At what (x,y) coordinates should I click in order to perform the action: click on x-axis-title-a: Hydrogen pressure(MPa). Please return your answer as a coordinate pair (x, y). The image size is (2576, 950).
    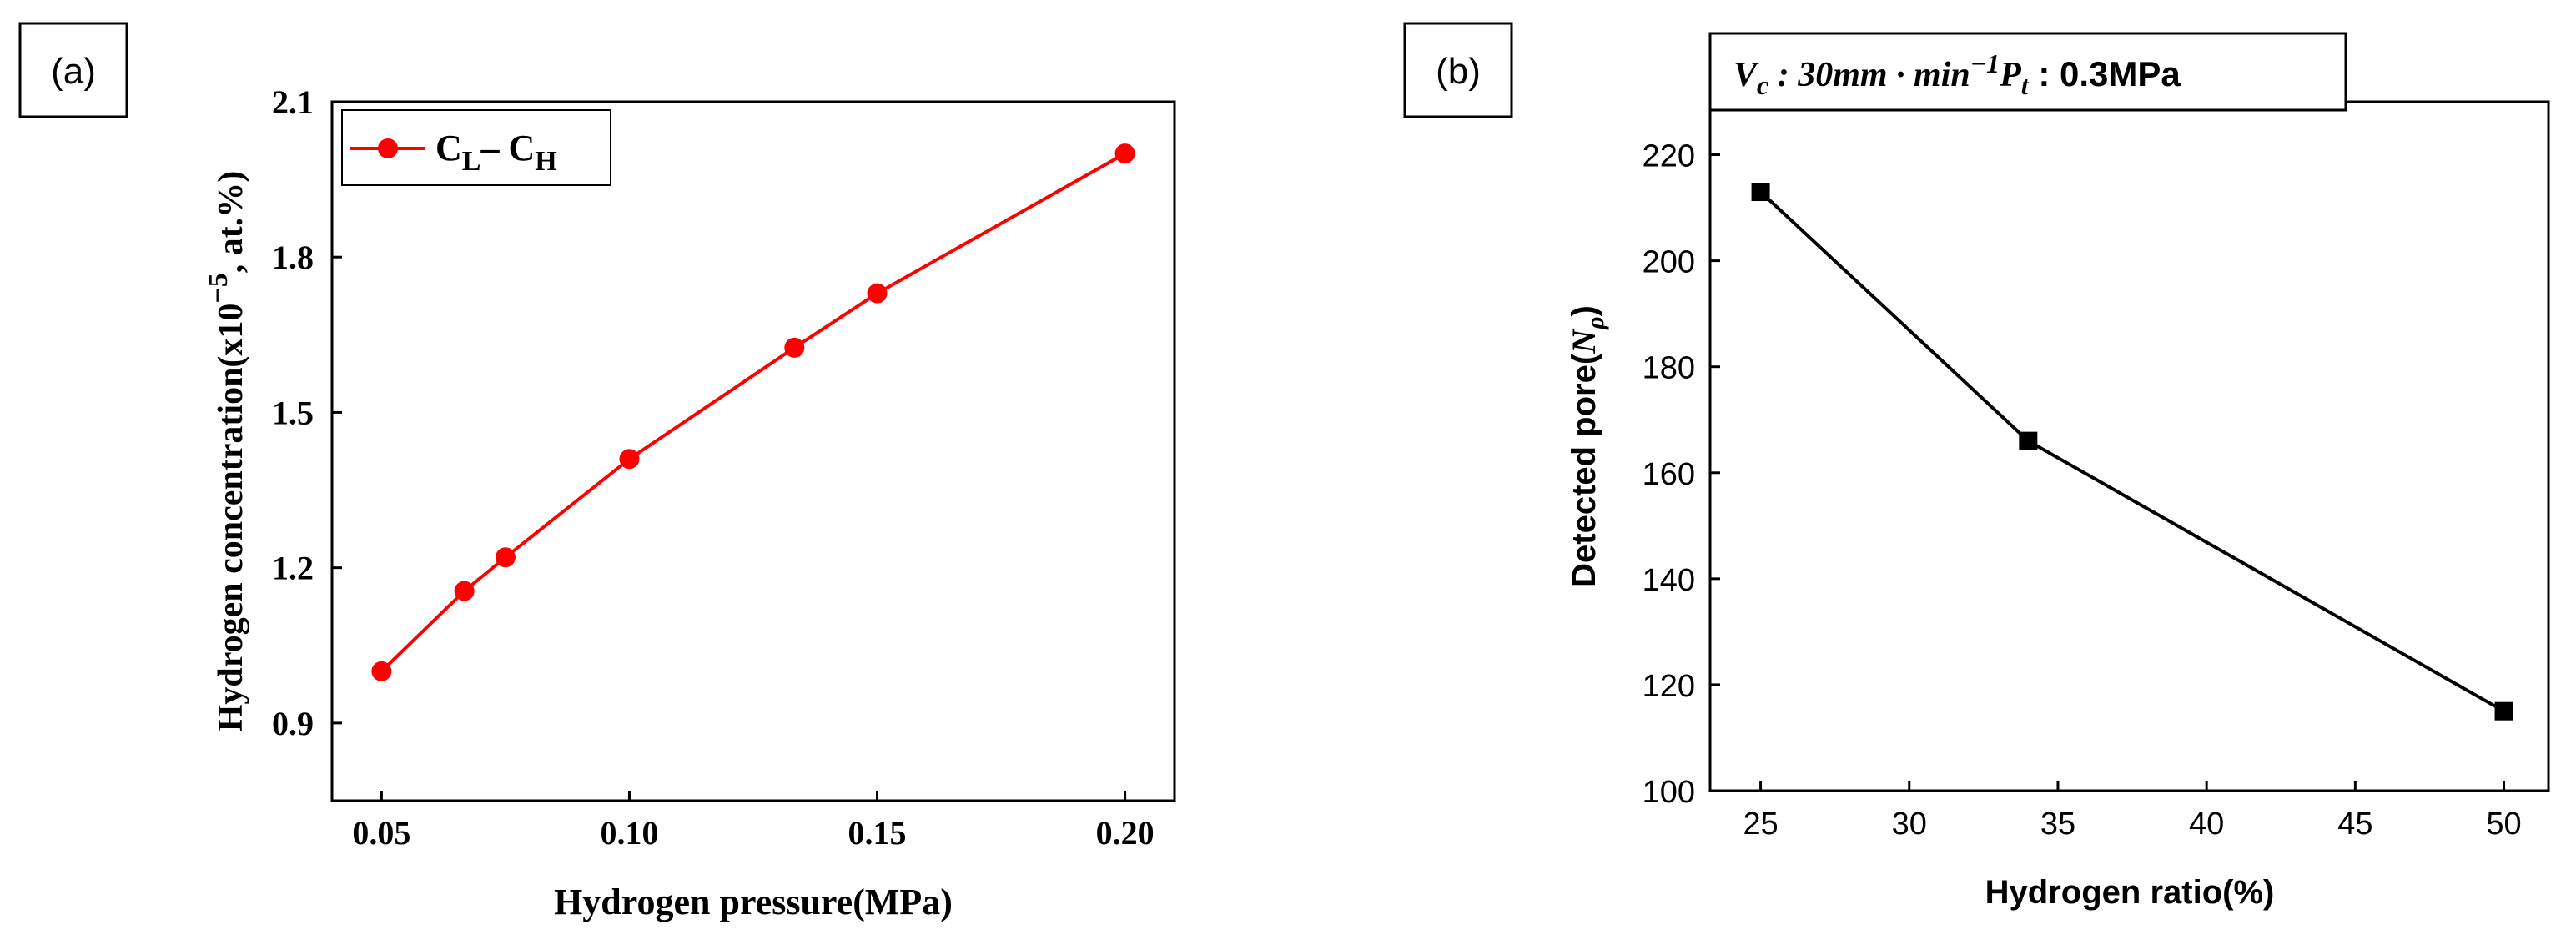
    Looking at the image, I should click on (753, 902).